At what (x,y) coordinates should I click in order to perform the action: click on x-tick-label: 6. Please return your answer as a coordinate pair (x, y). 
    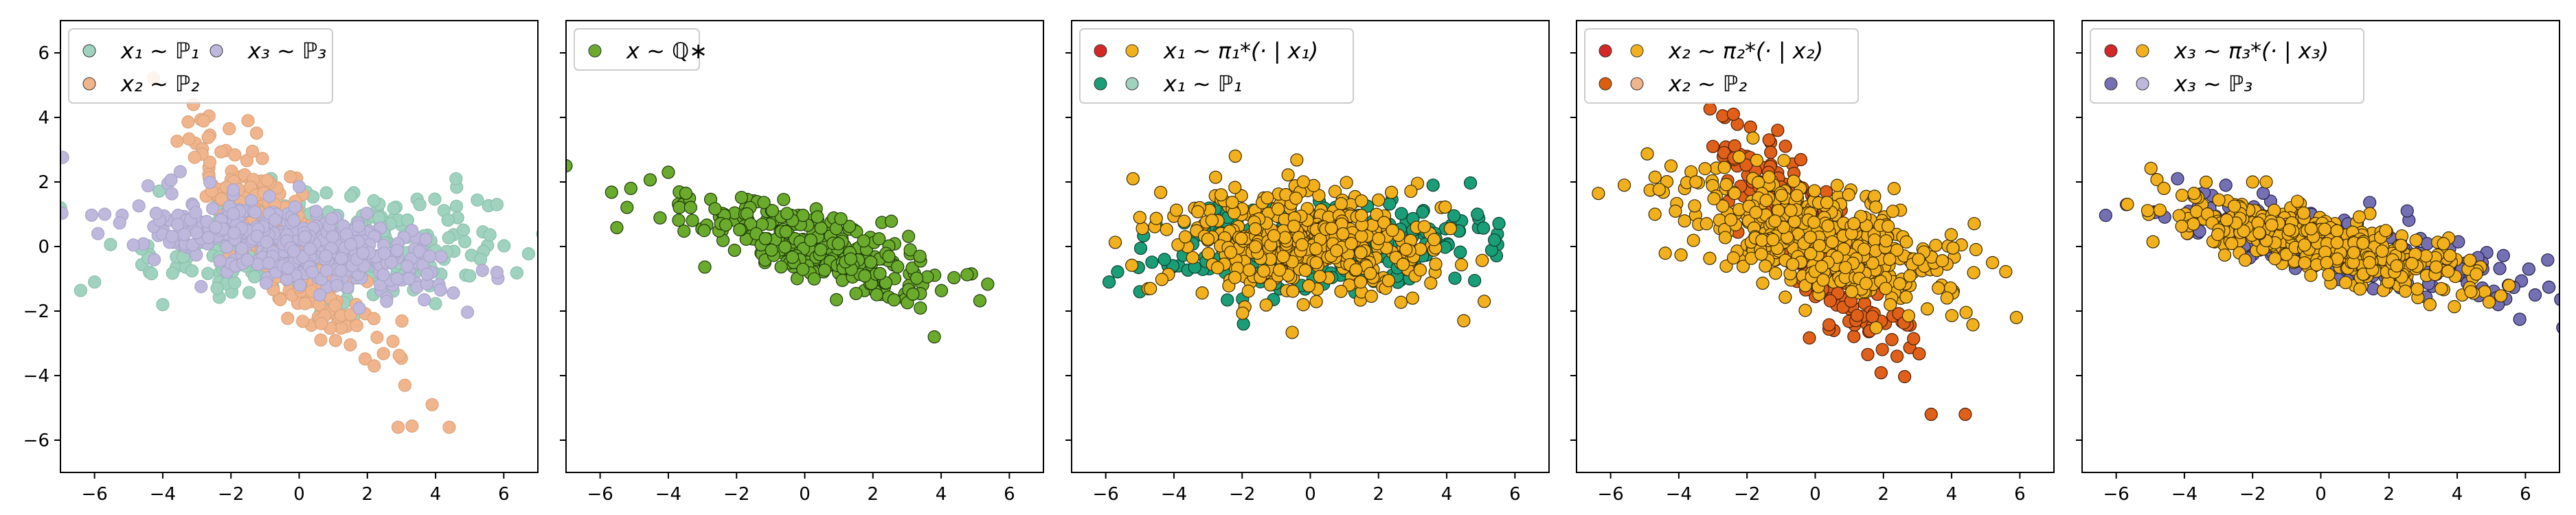
    Looking at the image, I should click on (1515, 494).